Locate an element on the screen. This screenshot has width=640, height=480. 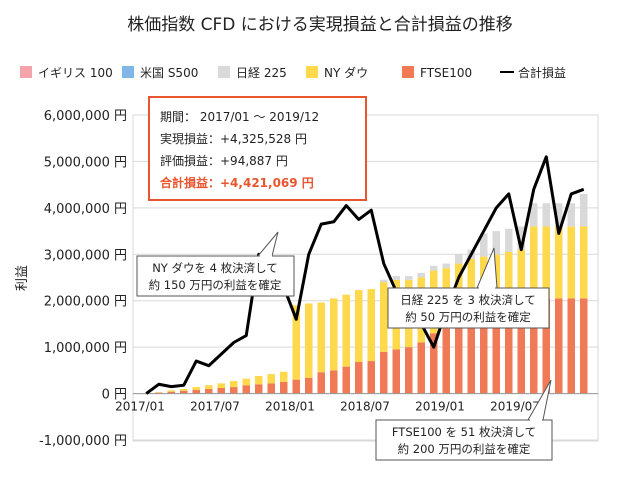
legend-item: 日経 225 is located at coordinates (252, 73).